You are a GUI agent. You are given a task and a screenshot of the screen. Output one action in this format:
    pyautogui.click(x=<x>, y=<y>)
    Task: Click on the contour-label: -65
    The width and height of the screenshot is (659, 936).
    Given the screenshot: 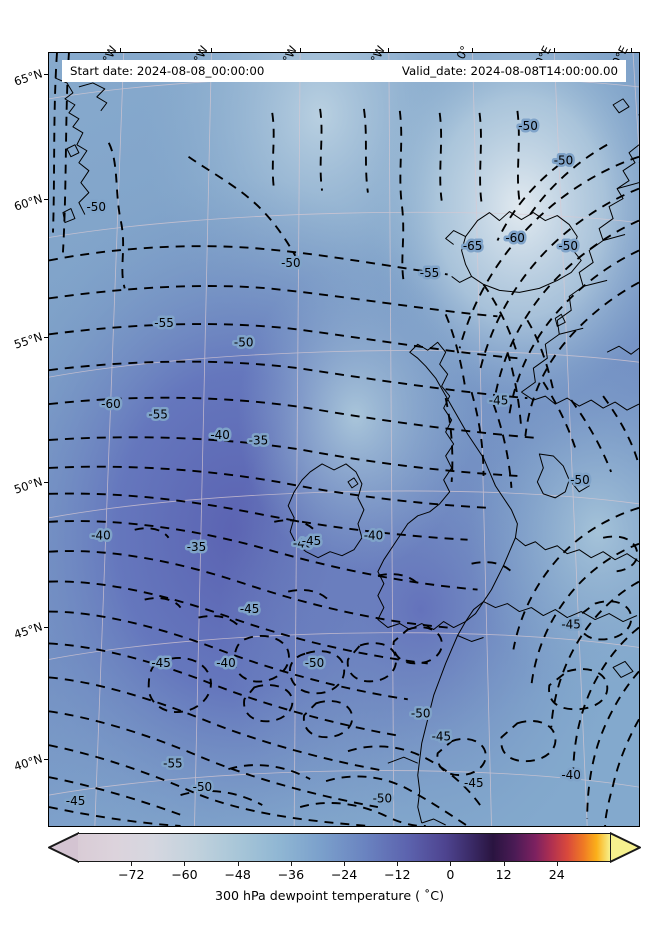 What is the action you would take?
    pyautogui.click(x=473, y=246)
    